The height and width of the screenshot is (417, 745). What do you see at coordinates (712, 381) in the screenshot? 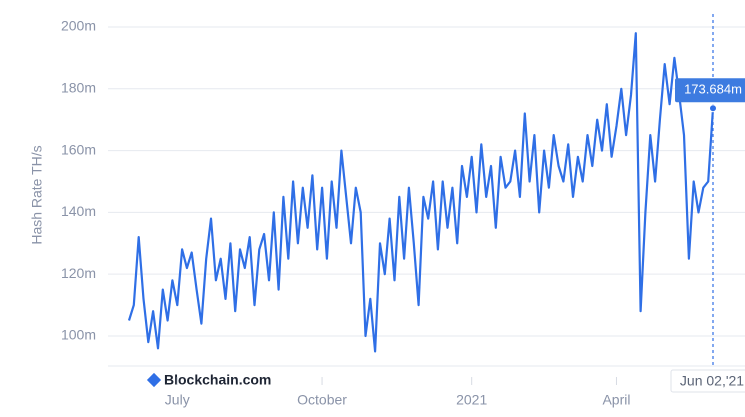
I see `x-tick-label: Jun 02,'21` at bounding box center [712, 381].